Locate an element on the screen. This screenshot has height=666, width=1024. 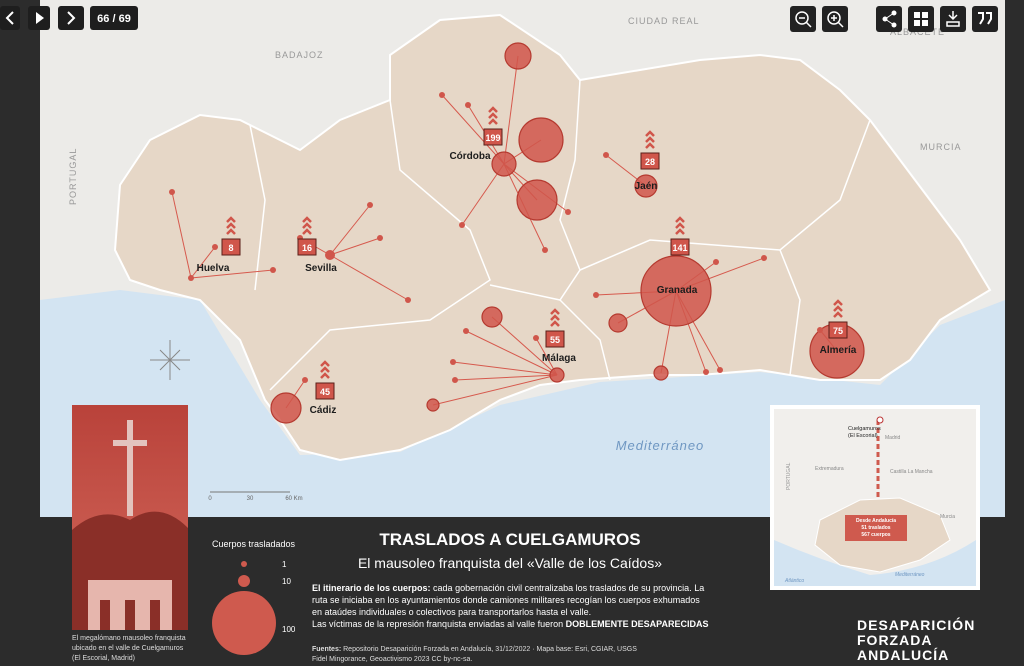
caption-line: El megalómano mausoleo franquista is located at coordinates (129, 638).